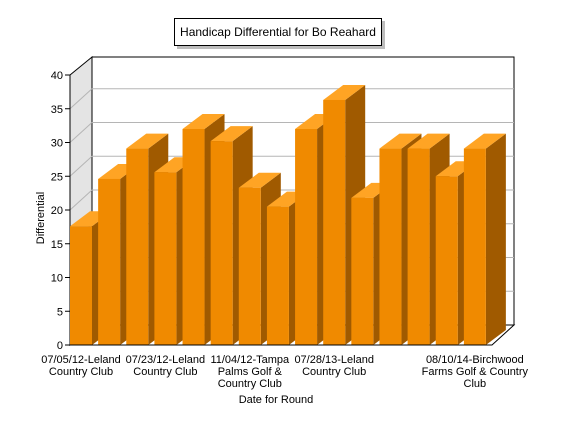  Describe the element at coordinates (81, 366) in the screenshot. I see `x-tick-label: 07/05/12-Leland Country Club` at that location.